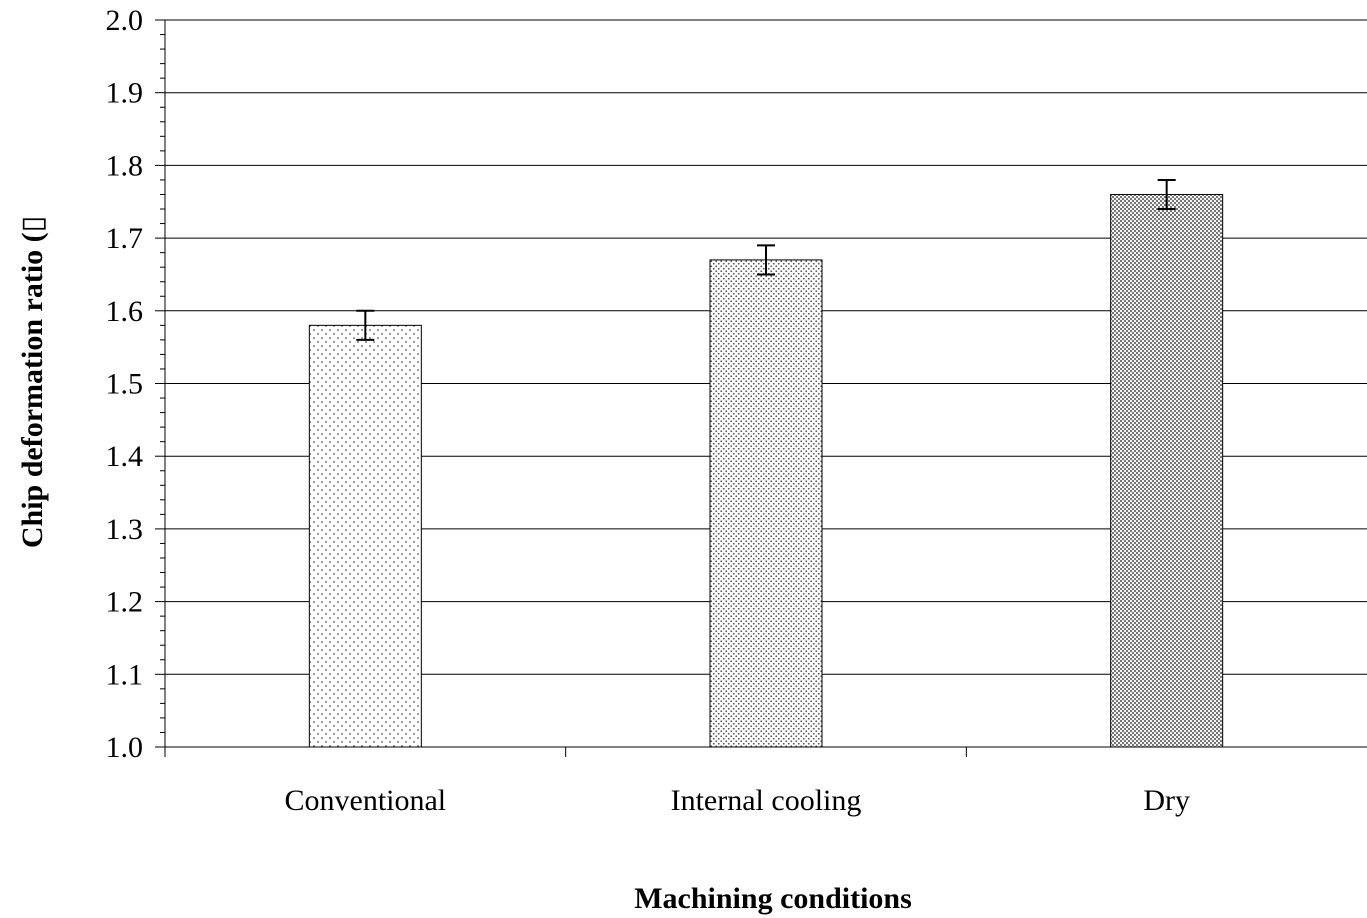 This screenshot has width=1367, height=918. I want to click on y-tick-label: 2.0, so click(125, 20).